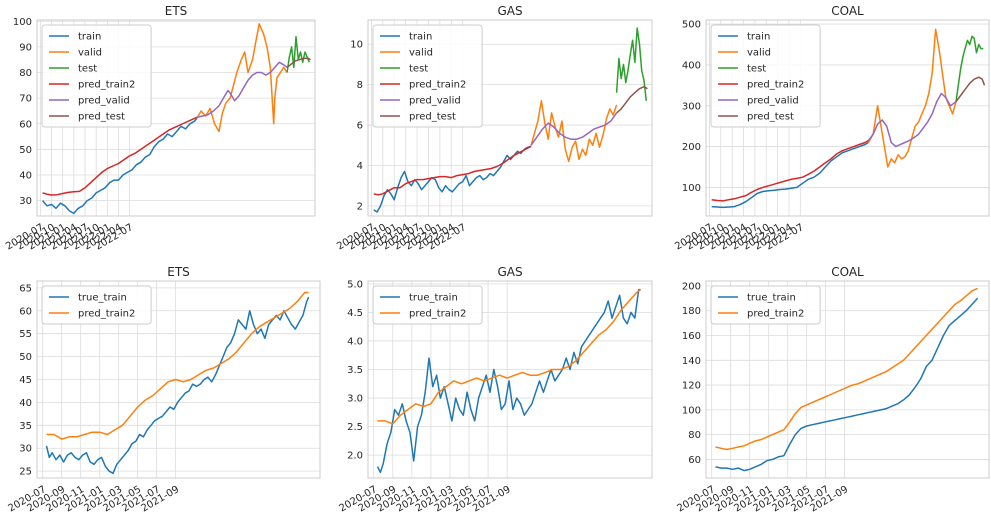 Image resolution: width=991 pixels, height=520 pixels. What do you see at coordinates (691, 25) in the screenshot?
I see `y-tick-label: 500` at bounding box center [691, 25].